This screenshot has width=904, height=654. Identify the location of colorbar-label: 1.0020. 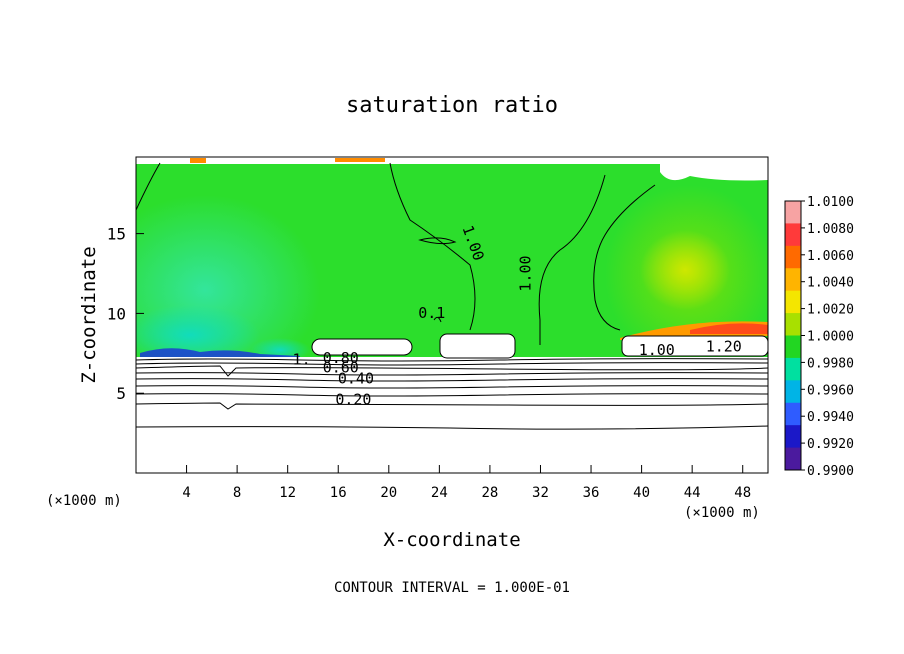
(830, 310).